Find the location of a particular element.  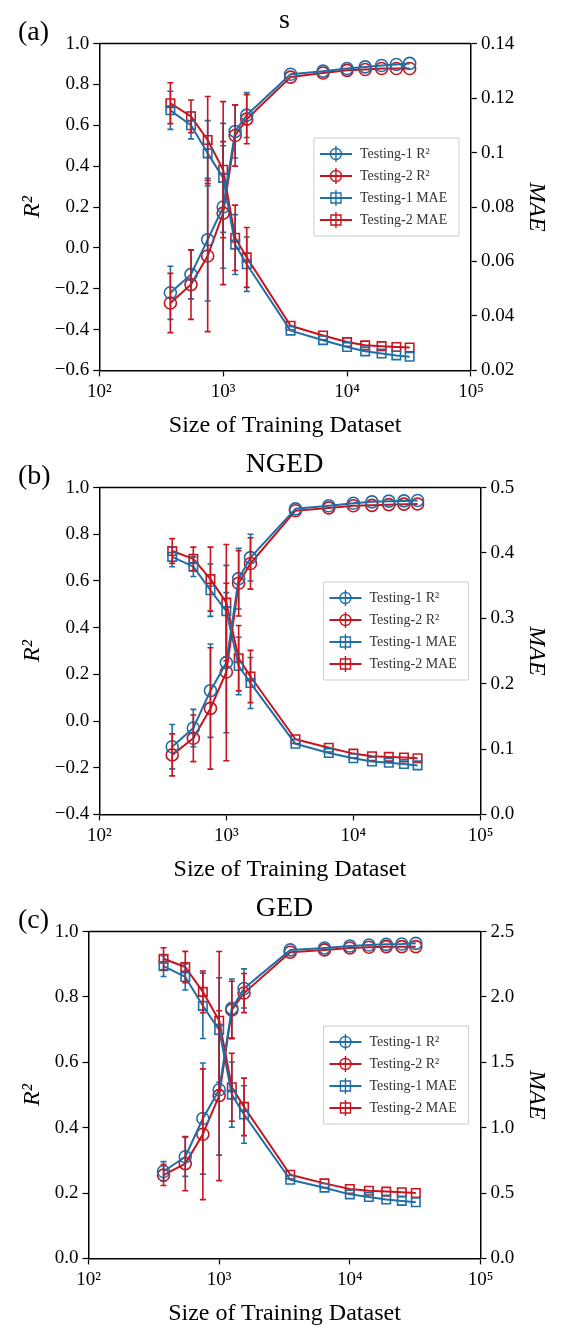

chart-title: s is located at coordinates (284, 19).